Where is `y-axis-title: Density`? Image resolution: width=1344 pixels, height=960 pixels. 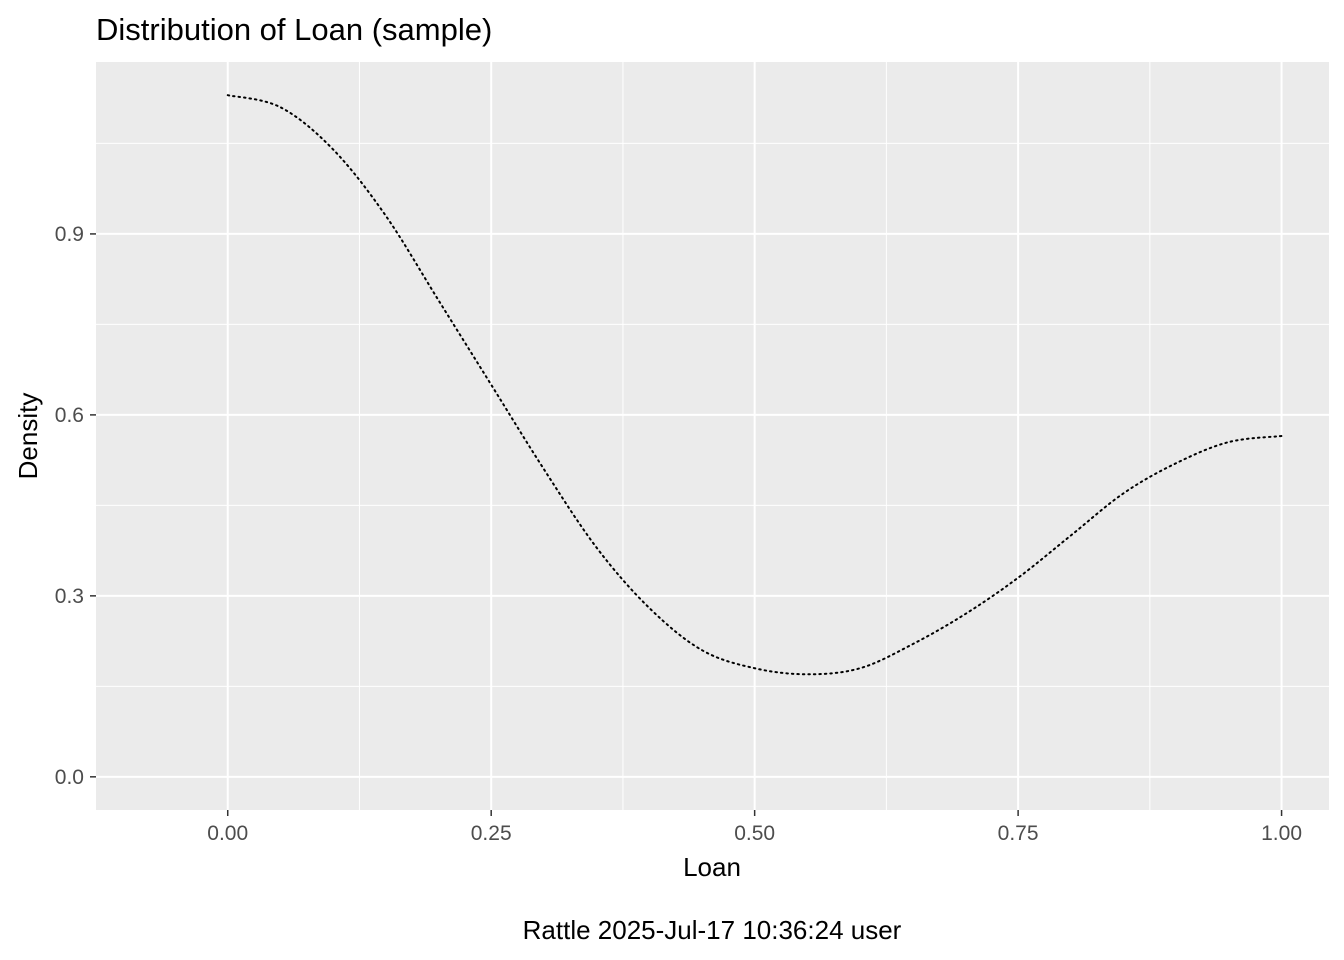 y-axis-title: Density is located at coordinates (28, 436).